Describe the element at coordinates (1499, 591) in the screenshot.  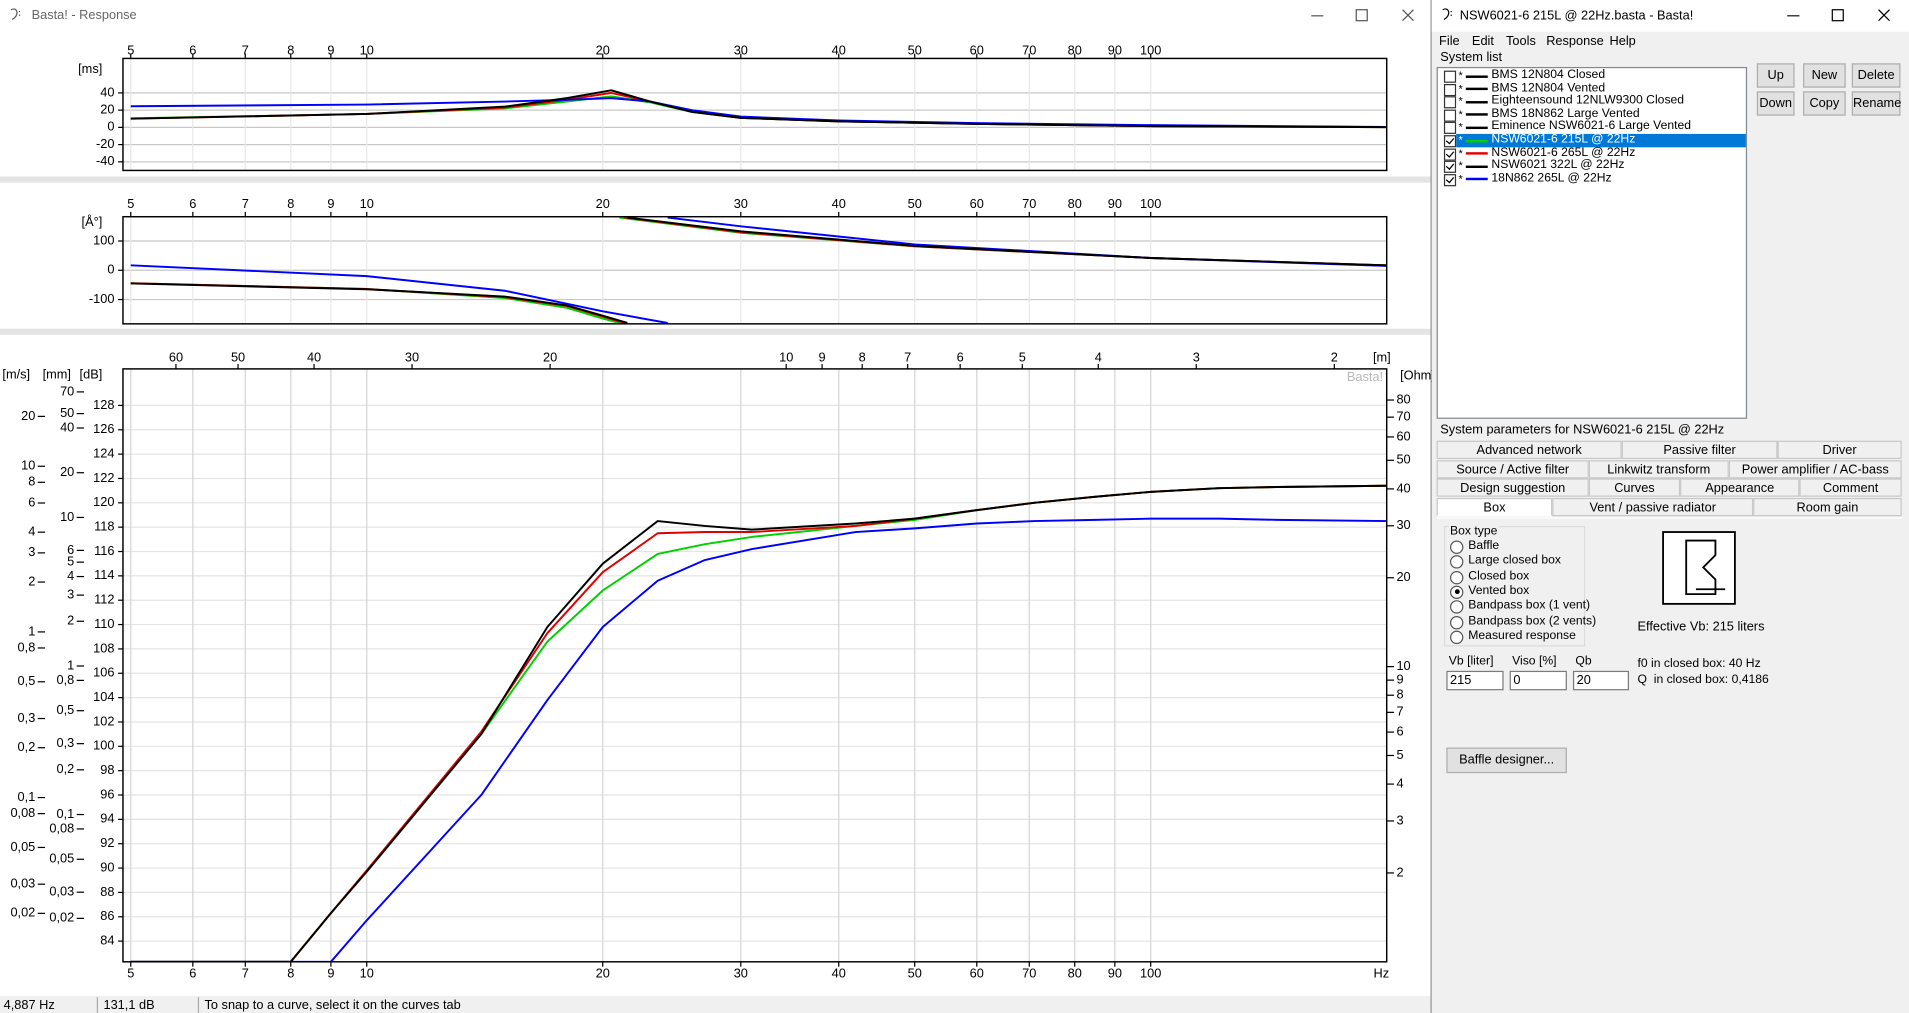
I see `radio-label: Vented box` at that location.